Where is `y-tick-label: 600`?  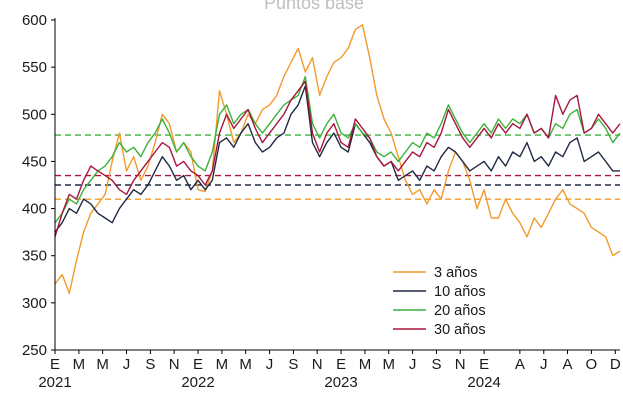 y-tick-label: 600 is located at coordinates (34, 20).